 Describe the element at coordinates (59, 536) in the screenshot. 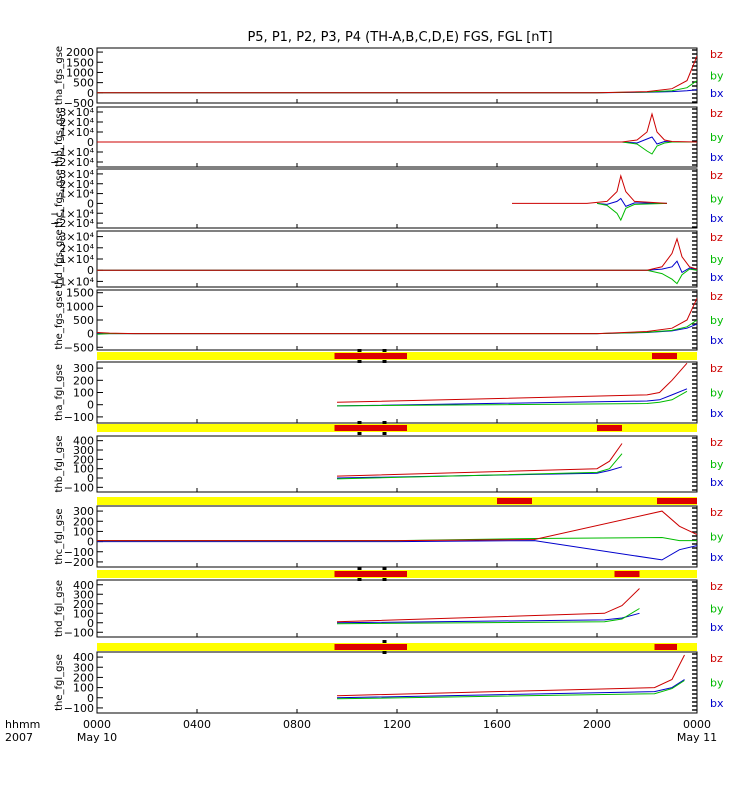

I see `y-axis-label: thc_fgl_gse` at that location.